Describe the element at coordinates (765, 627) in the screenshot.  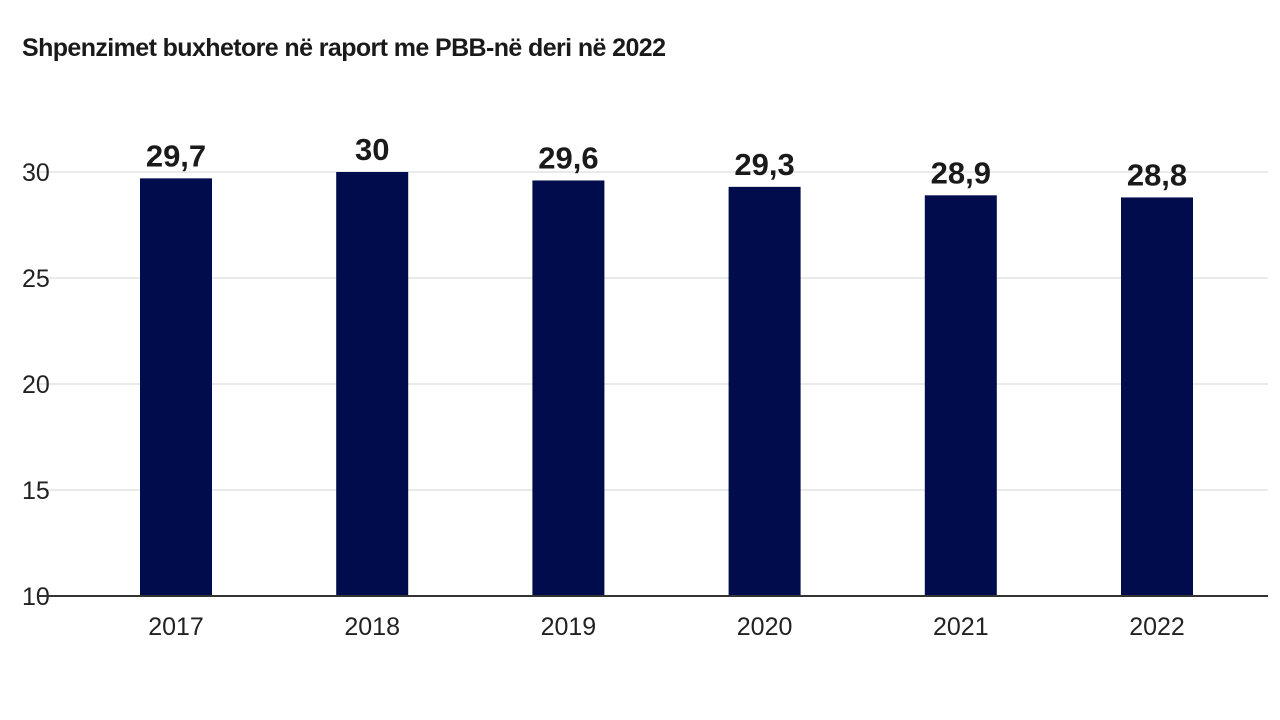
I see `x-tick-label: 2020` at that location.